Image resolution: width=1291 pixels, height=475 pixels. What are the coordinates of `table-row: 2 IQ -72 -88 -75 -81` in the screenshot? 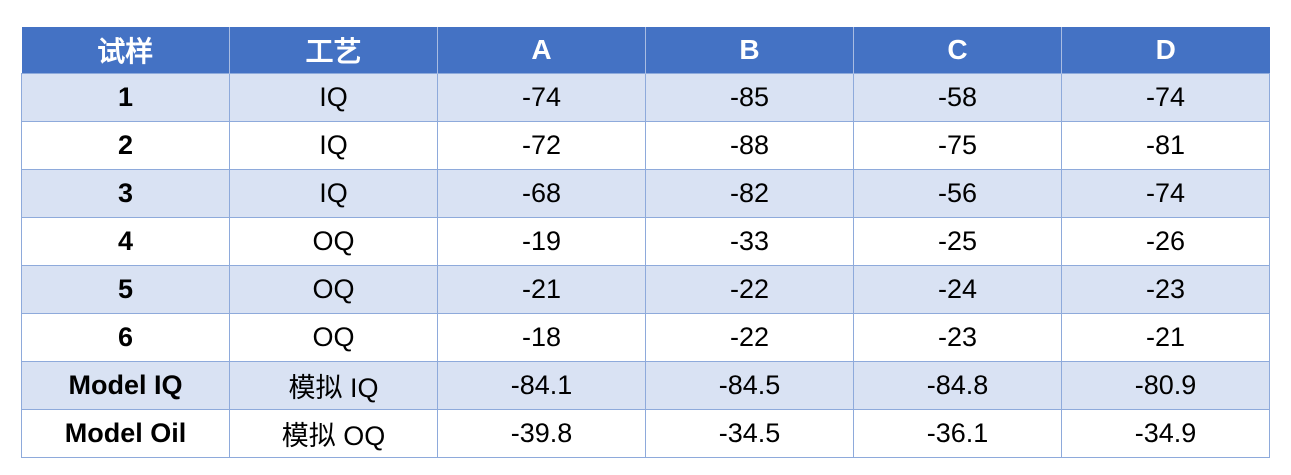 It's located at (645, 145).